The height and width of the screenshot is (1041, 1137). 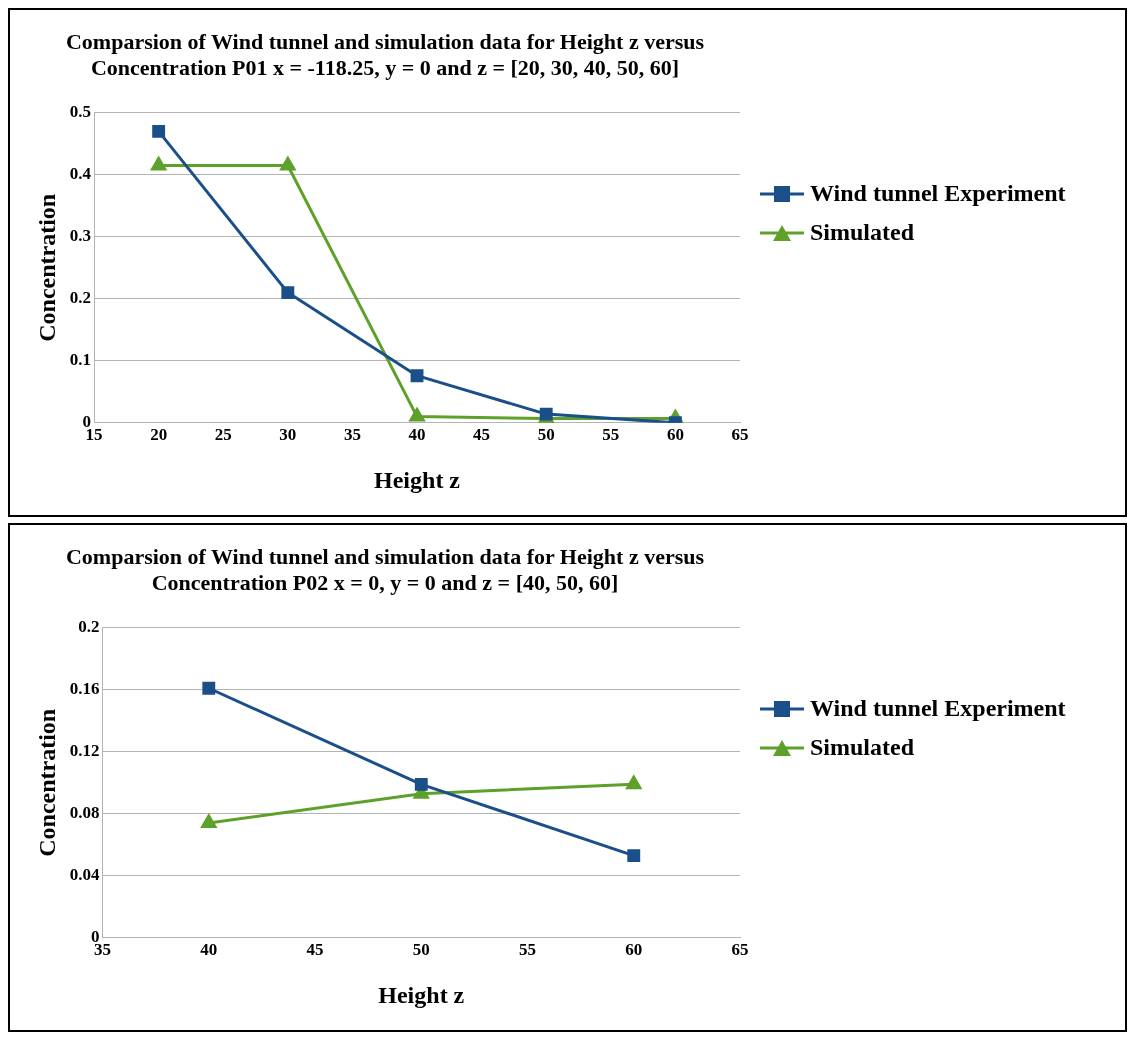 I want to click on y-tick-label: 0.04, so click(x=85, y=875).